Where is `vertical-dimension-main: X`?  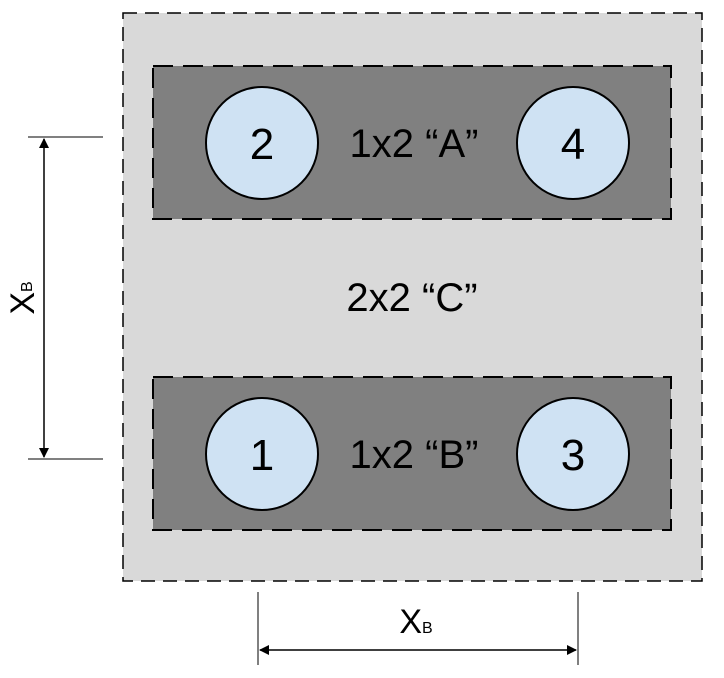 vertical-dimension-main: X is located at coordinates (23, 303).